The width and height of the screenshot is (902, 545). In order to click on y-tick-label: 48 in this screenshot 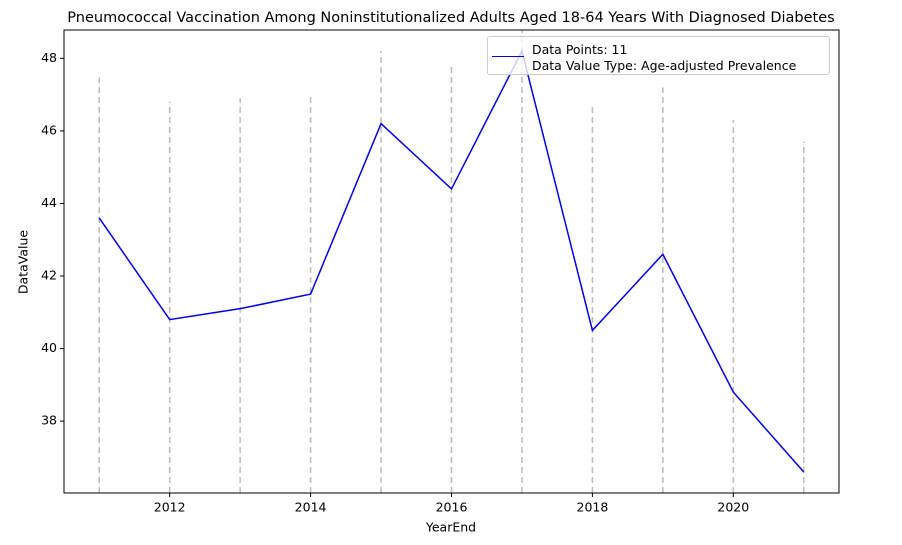, I will do `click(49, 57)`.